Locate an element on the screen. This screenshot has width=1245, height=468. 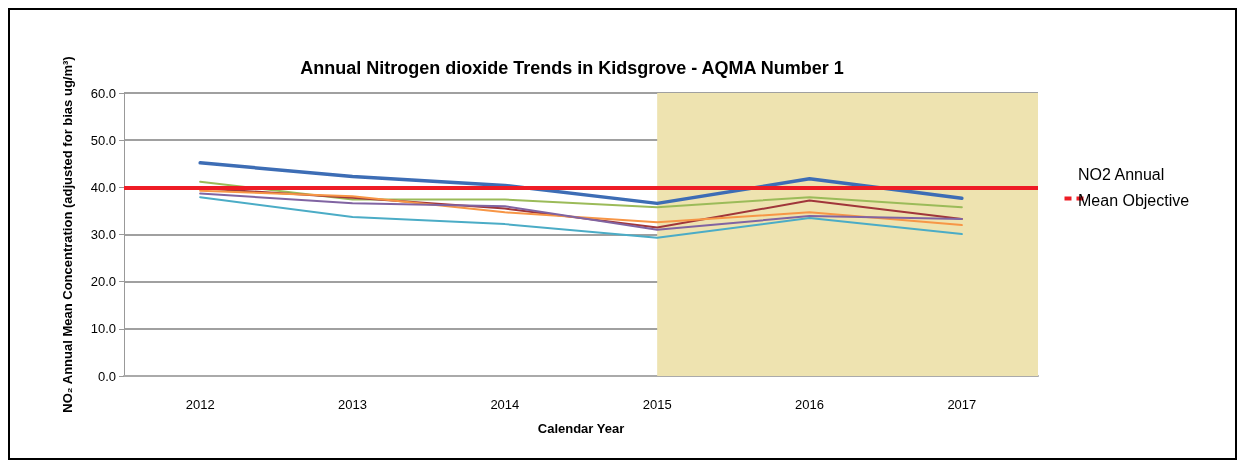
y-tick-label: 10.0 is located at coordinates (103, 329).